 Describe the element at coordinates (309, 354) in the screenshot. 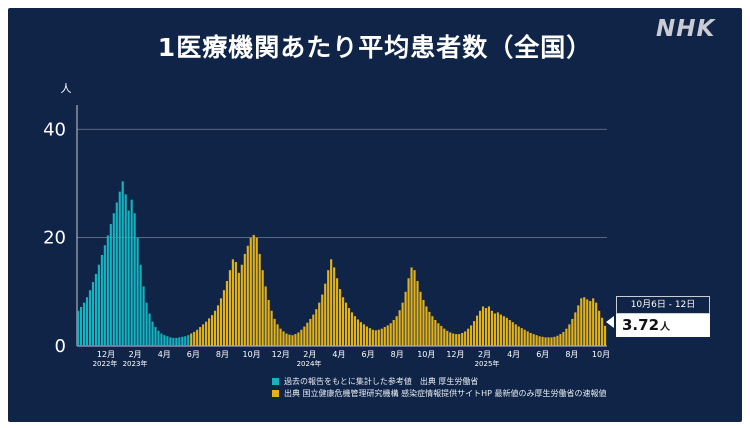

I see `x-tick-label: 2月` at that location.